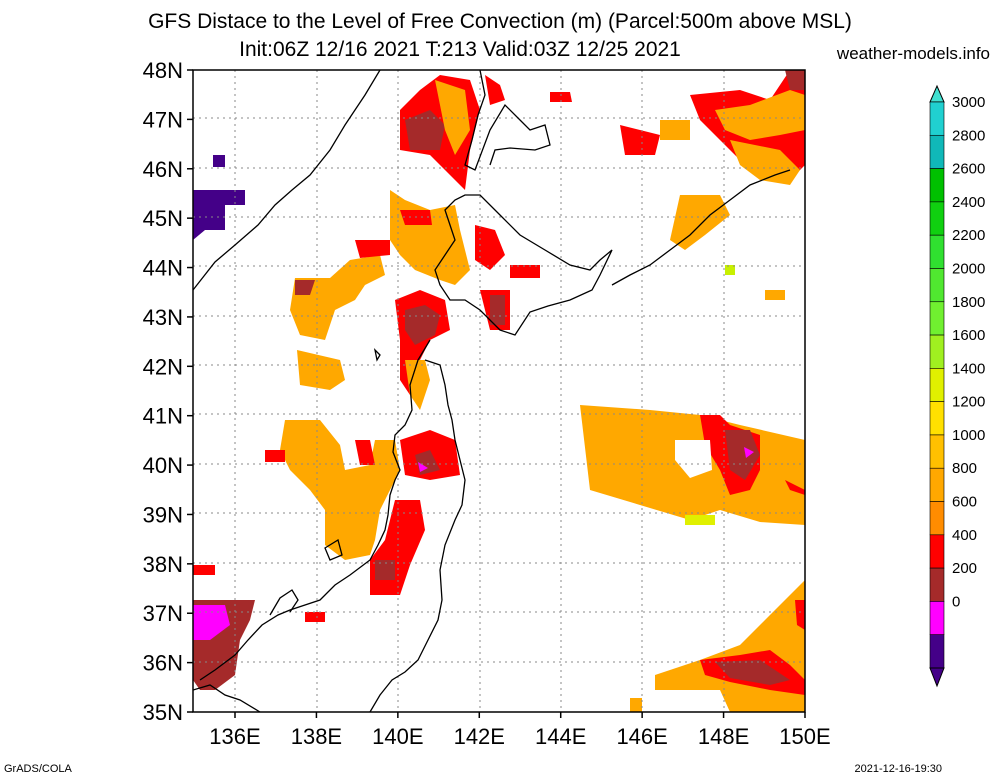 This screenshot has width=1000, height=779. I want to click on lon-label: 148E, so click(723, 736).